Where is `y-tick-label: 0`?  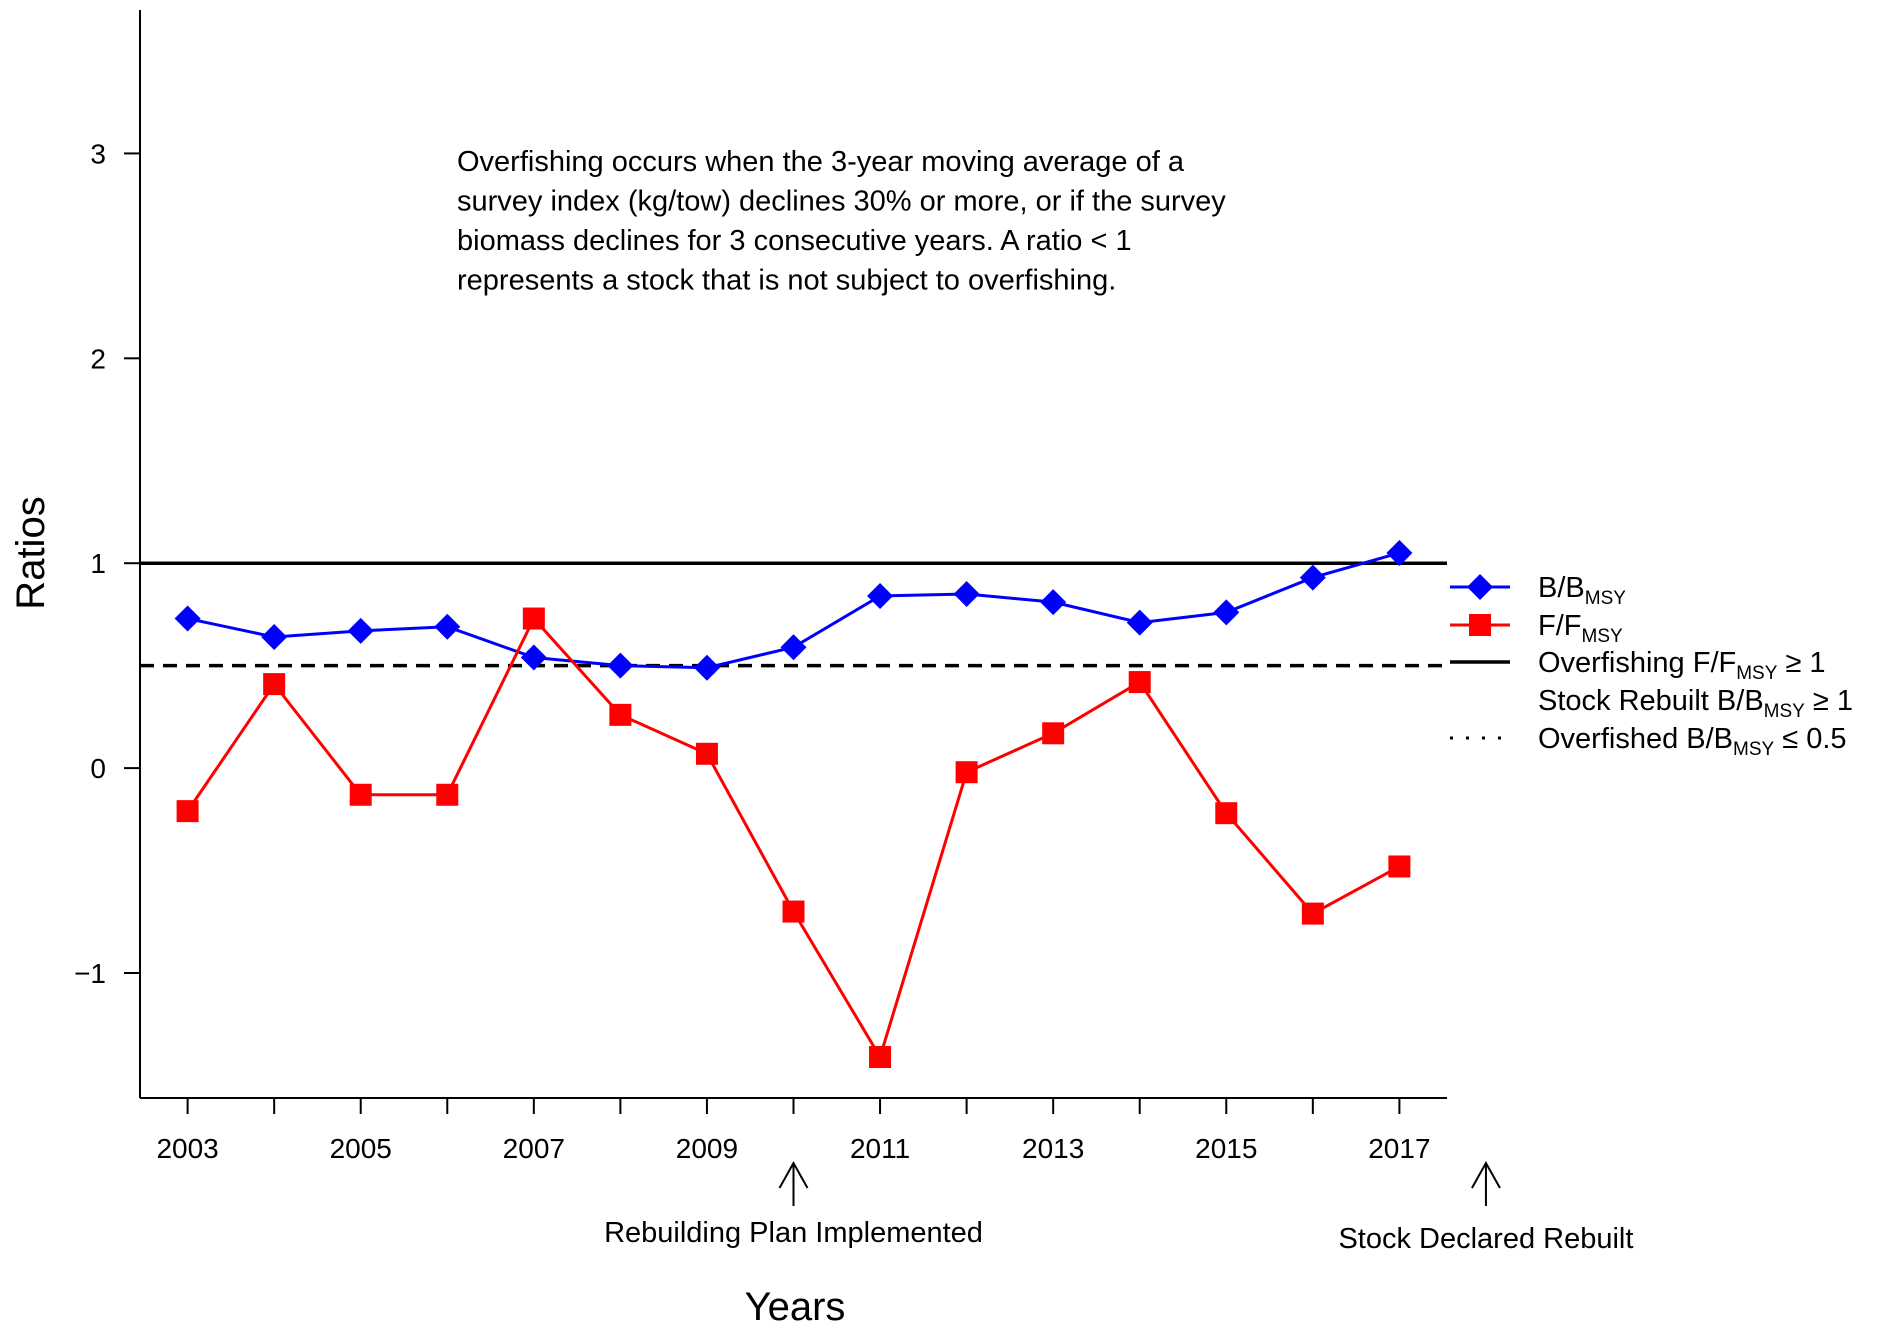
y-tick-label: 0 is located at coordinates (98, 768).